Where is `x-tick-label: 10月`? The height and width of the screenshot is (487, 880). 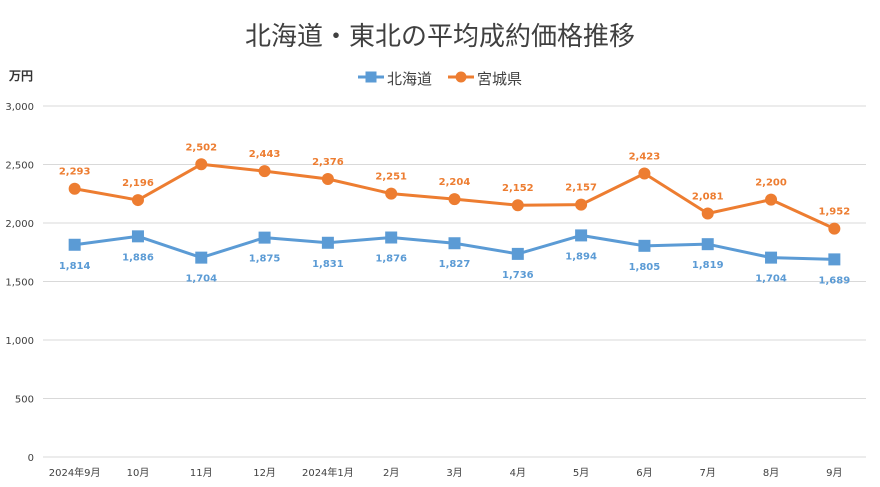
x-tick-label: 10月 is located at coordinates (138, 473).